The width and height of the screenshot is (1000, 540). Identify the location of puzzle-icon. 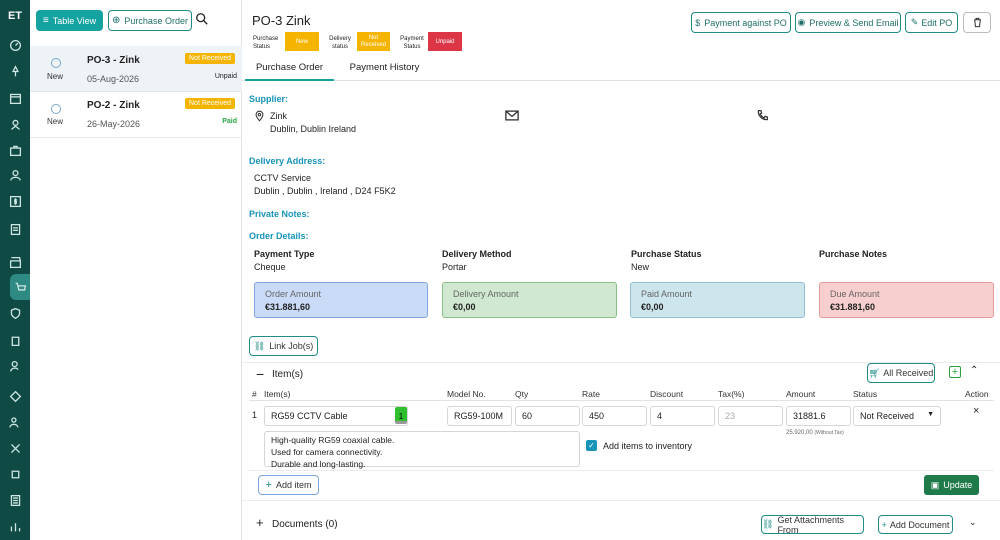
(15, 474).